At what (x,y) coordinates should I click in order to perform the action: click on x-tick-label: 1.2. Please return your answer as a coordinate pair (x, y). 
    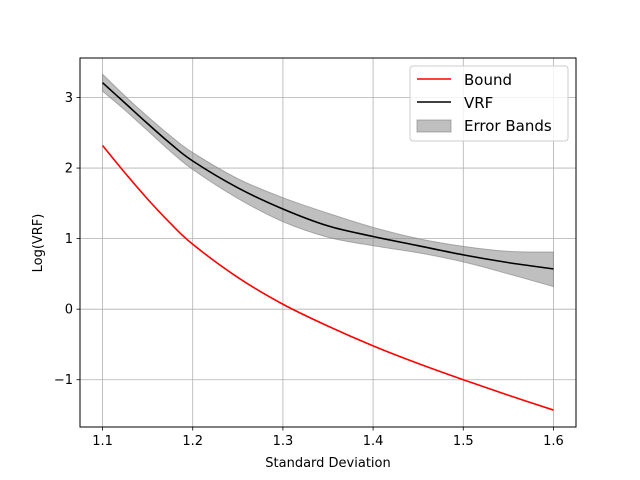
    Looking at the image, I should click on (192, 441).